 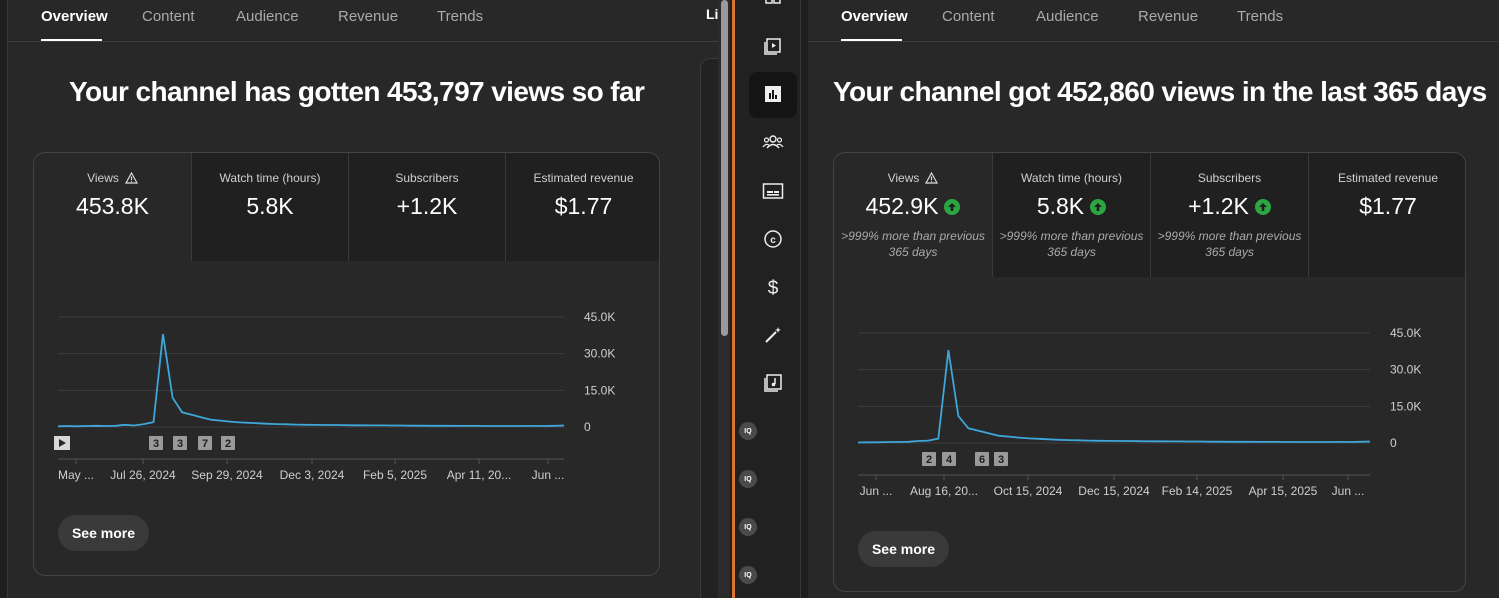 I want to click on x-tick-label: Apr 15, 2025, so click(x=1283, y=491).